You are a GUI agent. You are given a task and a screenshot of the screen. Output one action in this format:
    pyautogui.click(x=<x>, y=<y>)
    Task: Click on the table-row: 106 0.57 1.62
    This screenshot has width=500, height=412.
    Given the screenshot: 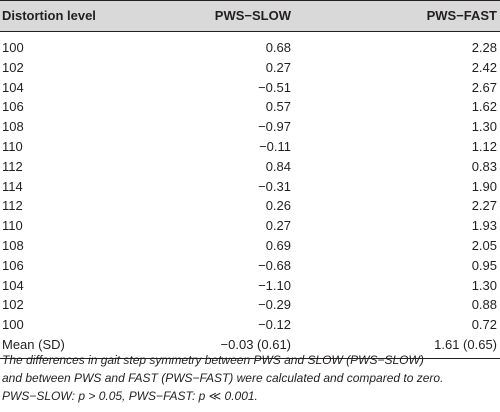 What is the action you would take?
    pyautogui.click(x=250, y=107)
    